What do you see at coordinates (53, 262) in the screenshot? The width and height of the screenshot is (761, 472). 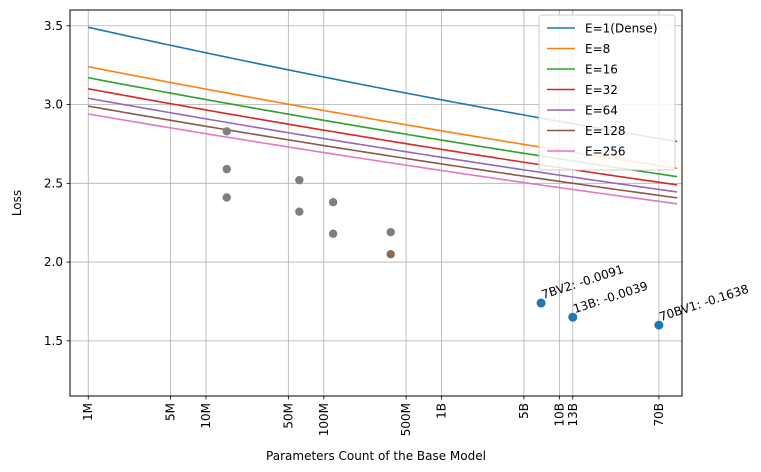 I see `y-tick-label: 2.0` at bounding box center [53, 262].